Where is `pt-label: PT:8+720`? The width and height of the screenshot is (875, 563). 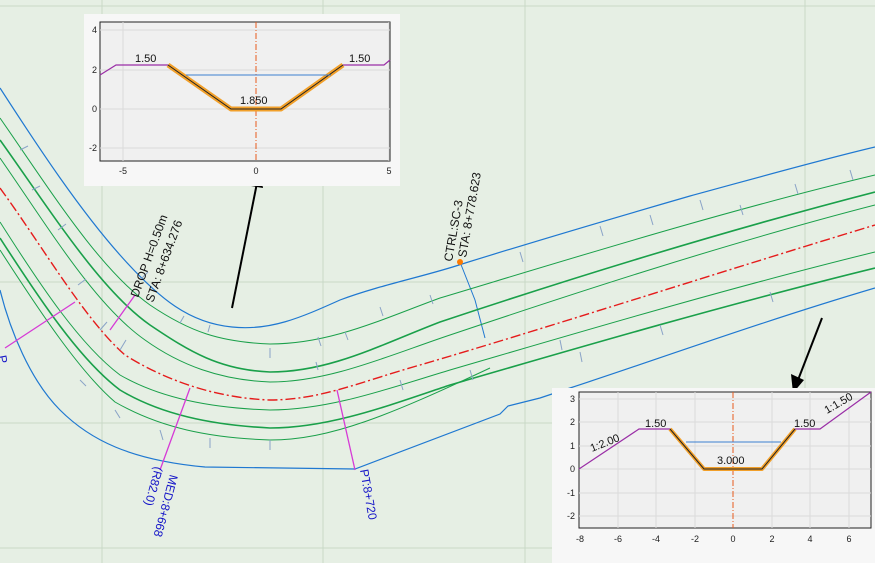 pt-label: PT:8+720 is located at coordinates (368, 494).